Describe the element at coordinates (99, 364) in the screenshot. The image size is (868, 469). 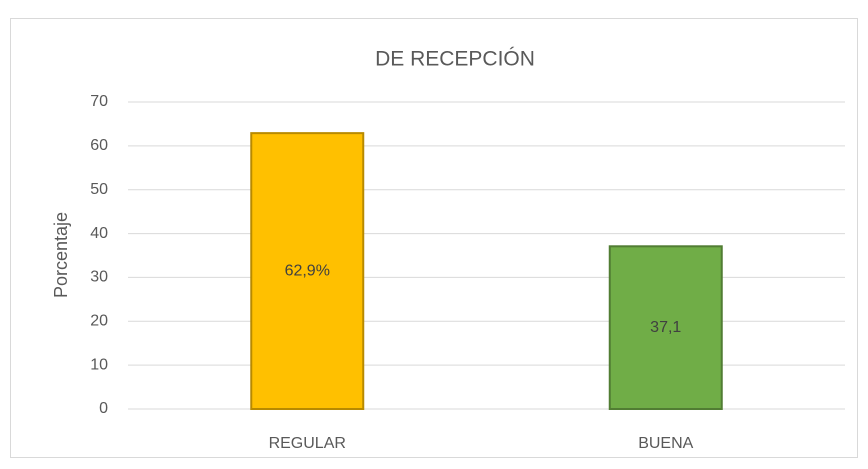
I see `y-tick-label: 10` at that location.